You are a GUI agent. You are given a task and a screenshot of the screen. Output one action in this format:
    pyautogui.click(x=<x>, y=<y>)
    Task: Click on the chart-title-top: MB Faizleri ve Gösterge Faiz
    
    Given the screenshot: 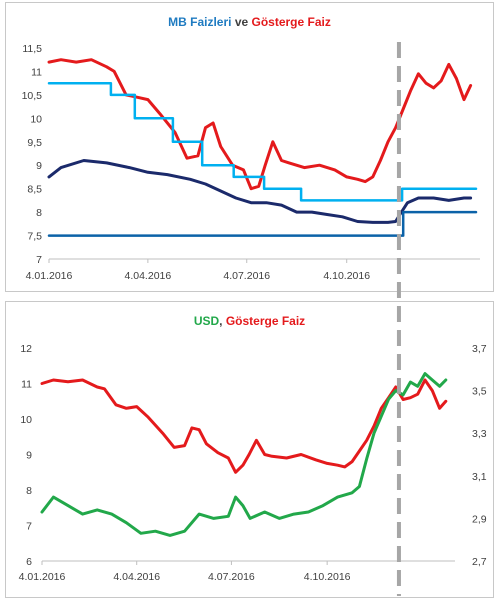 What is the action you would take?
    pyautogui.click(x=249, y=22)
    